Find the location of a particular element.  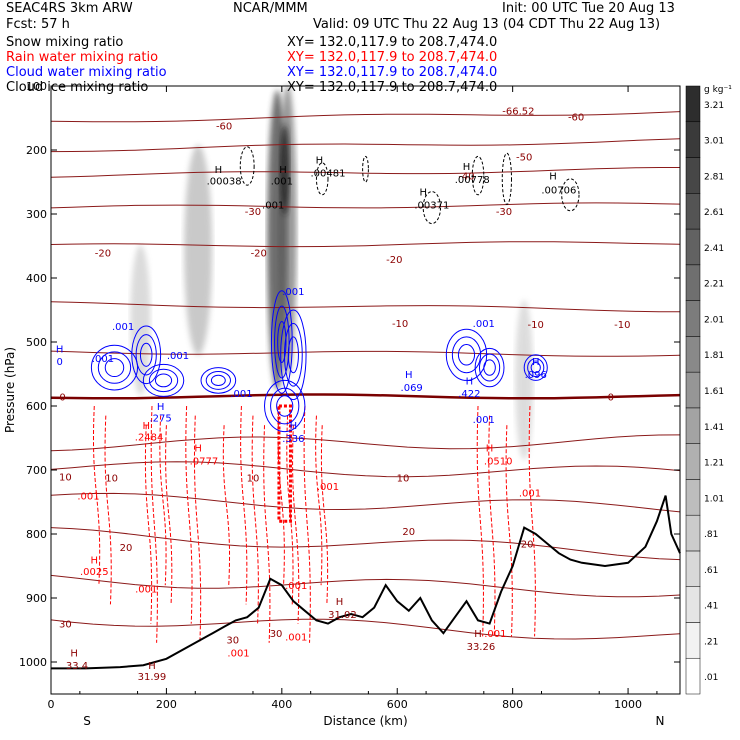

y-tick-label-6: 700 is located at coordinates (36, 470).